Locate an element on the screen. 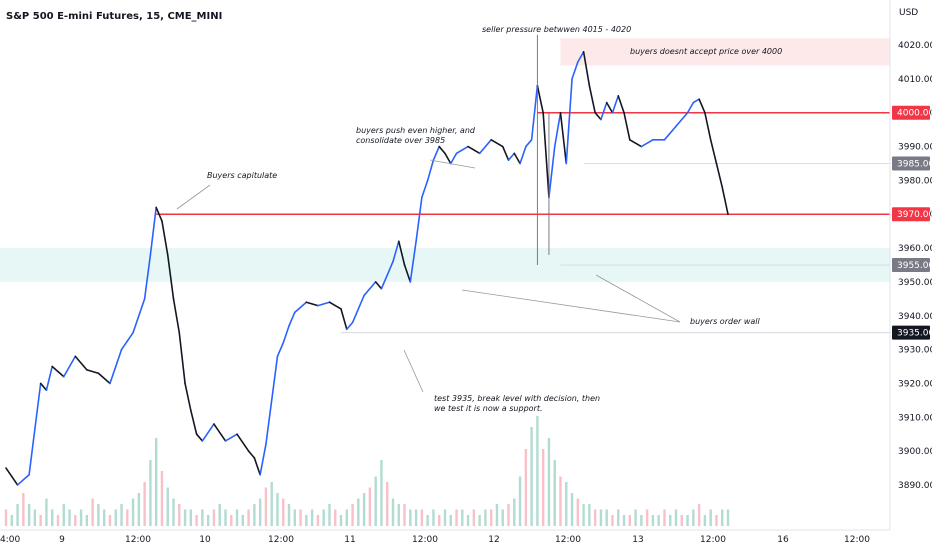 The height and width of the screenshot is (550, 932). price-tick-label: 3900.00 is located at coordinates (915, 452).